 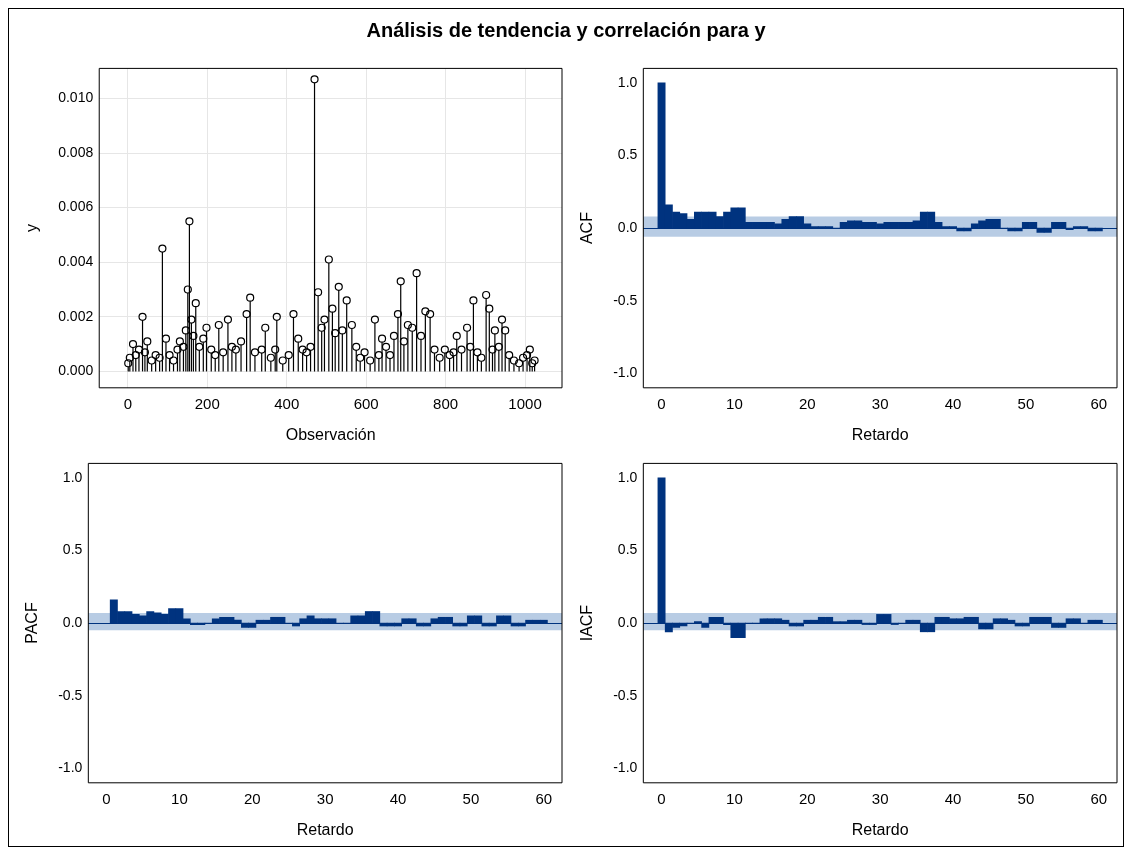 What do you see at coordinates (207, 403) in the screenshot?
I see `x-tick-label: 200` at bounding box center [207, 403].